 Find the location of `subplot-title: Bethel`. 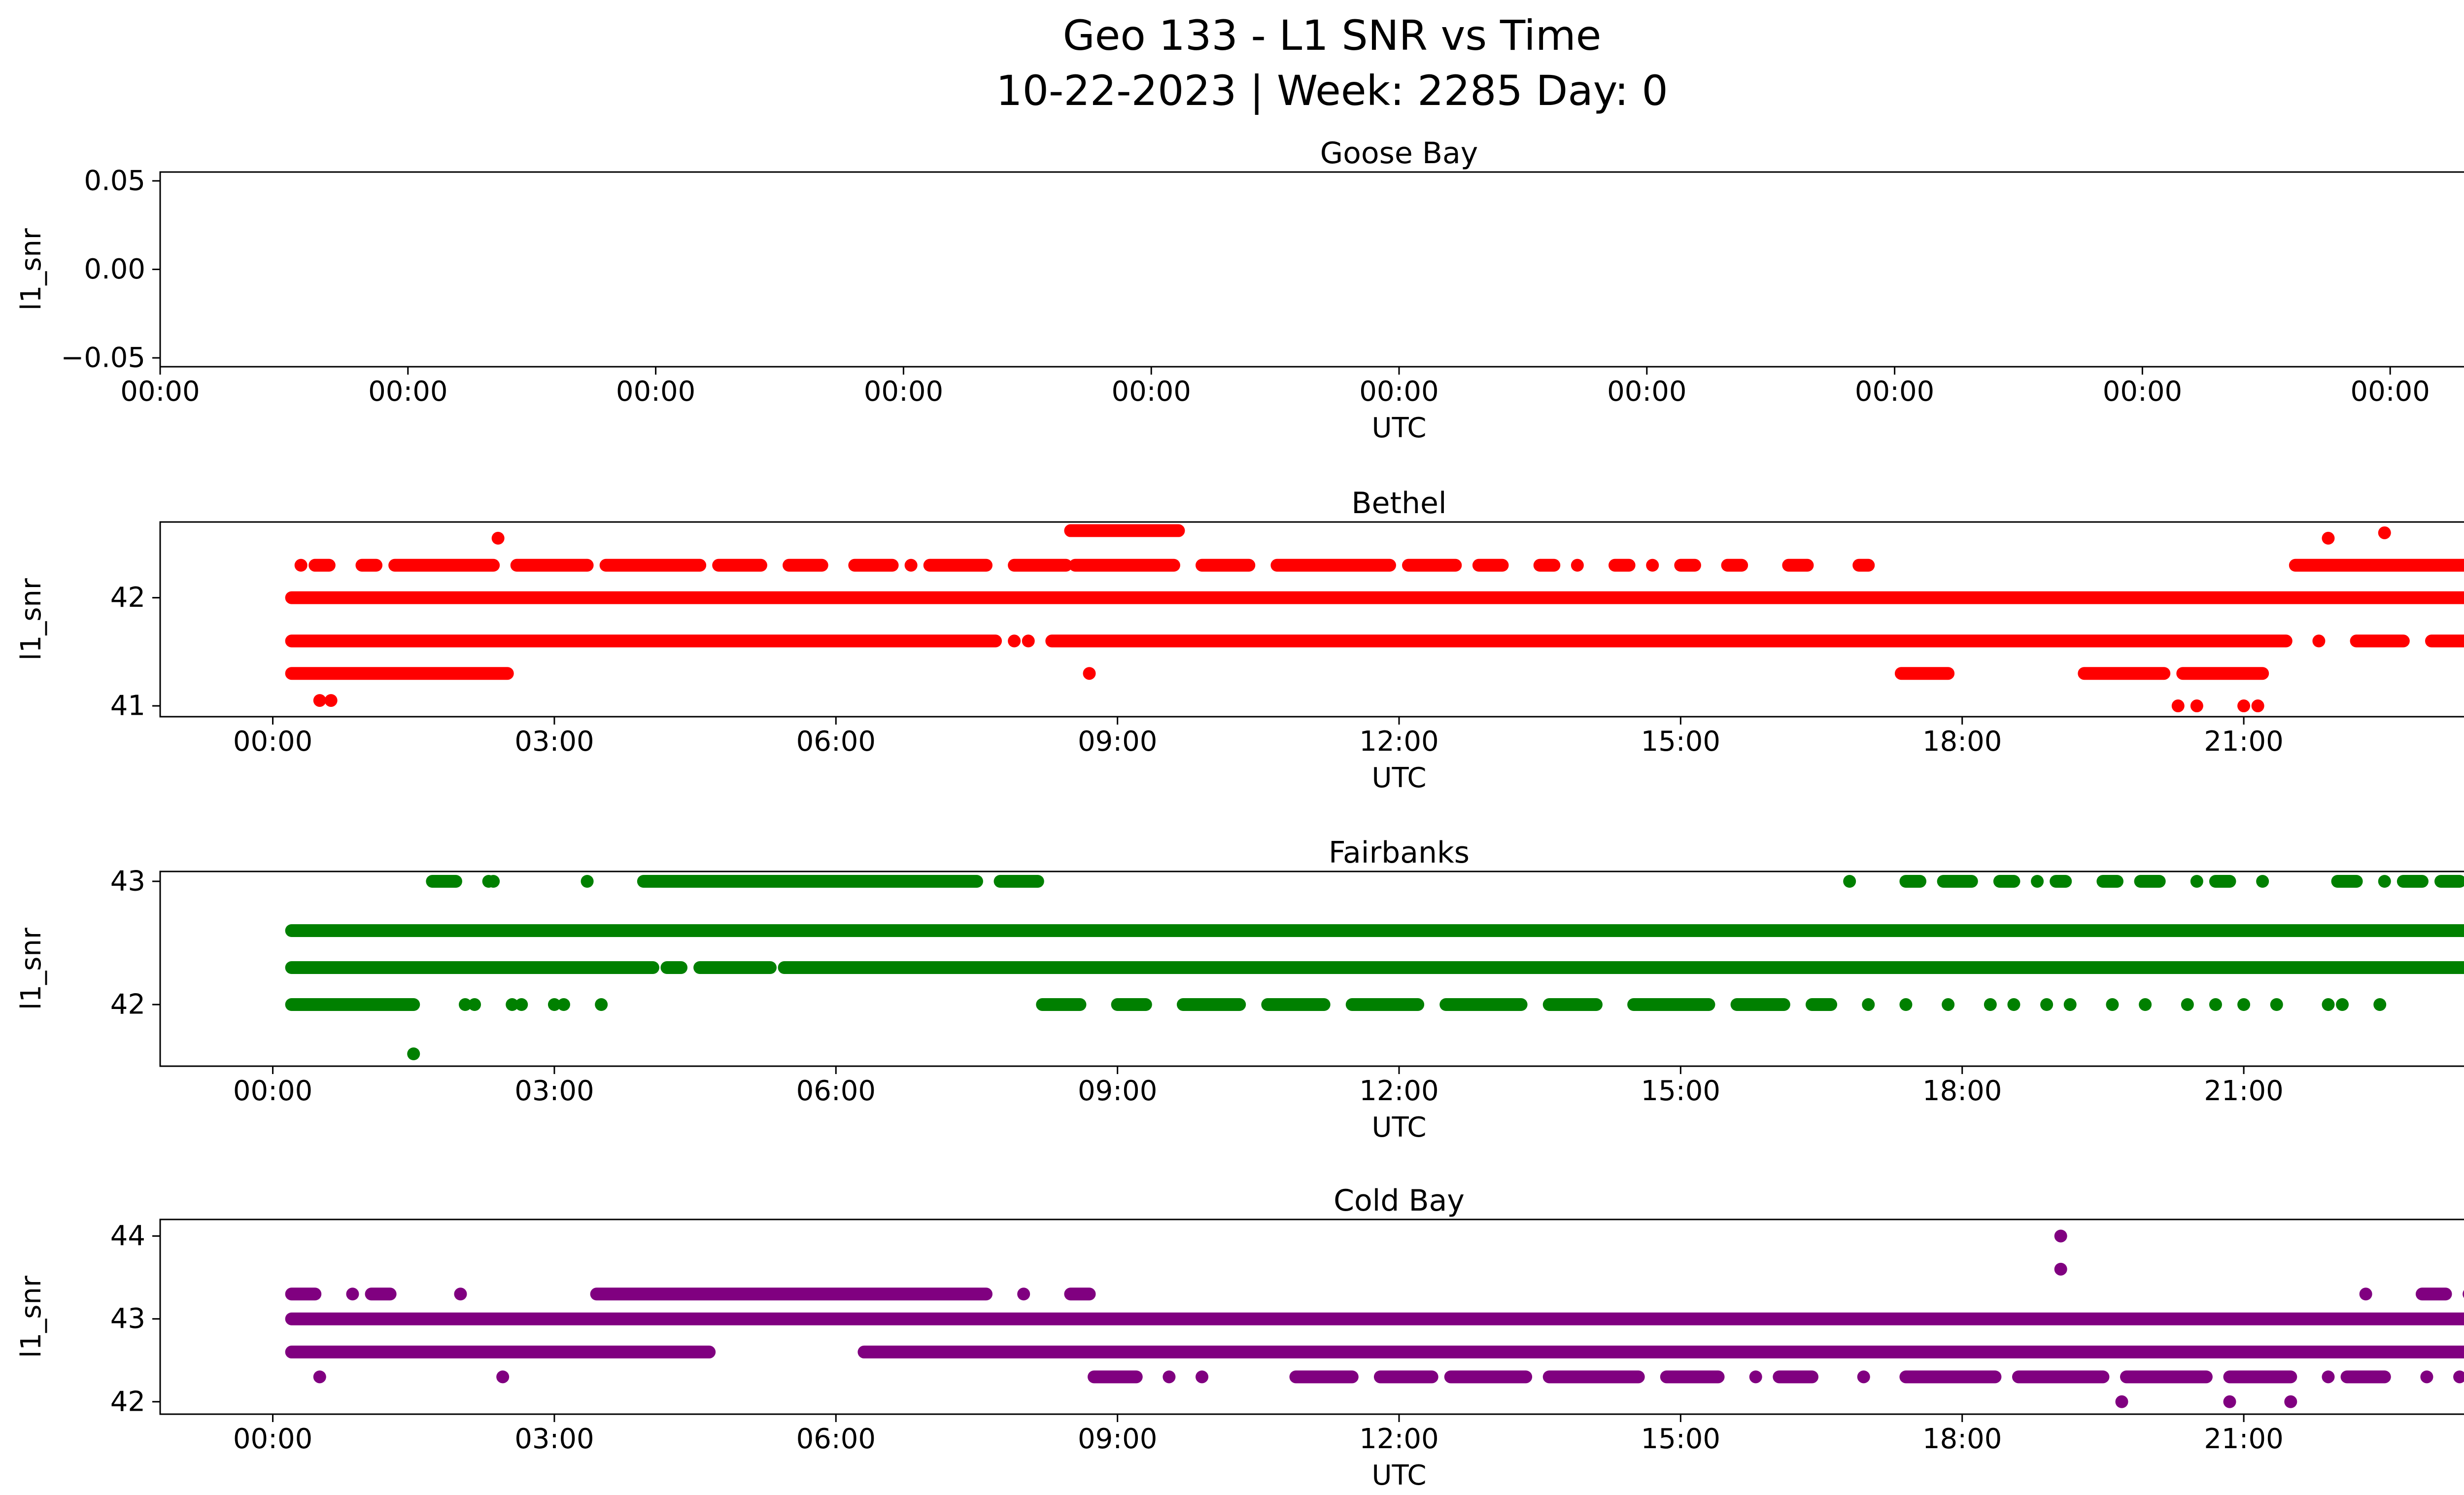

subplot-title: Bethel is located at coordinates (1398, 503).